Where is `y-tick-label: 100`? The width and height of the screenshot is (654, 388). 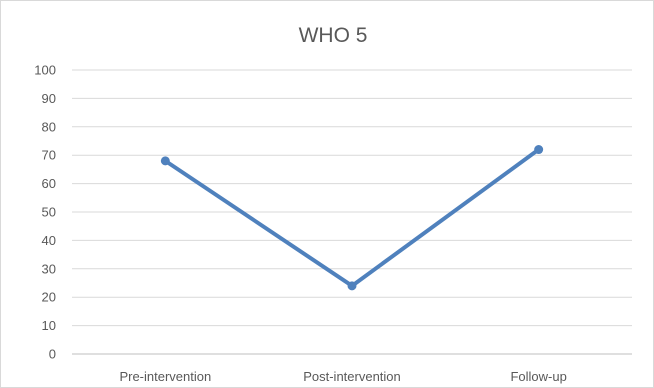
y-tick-label: 100 is located at coordinates (45, 70).